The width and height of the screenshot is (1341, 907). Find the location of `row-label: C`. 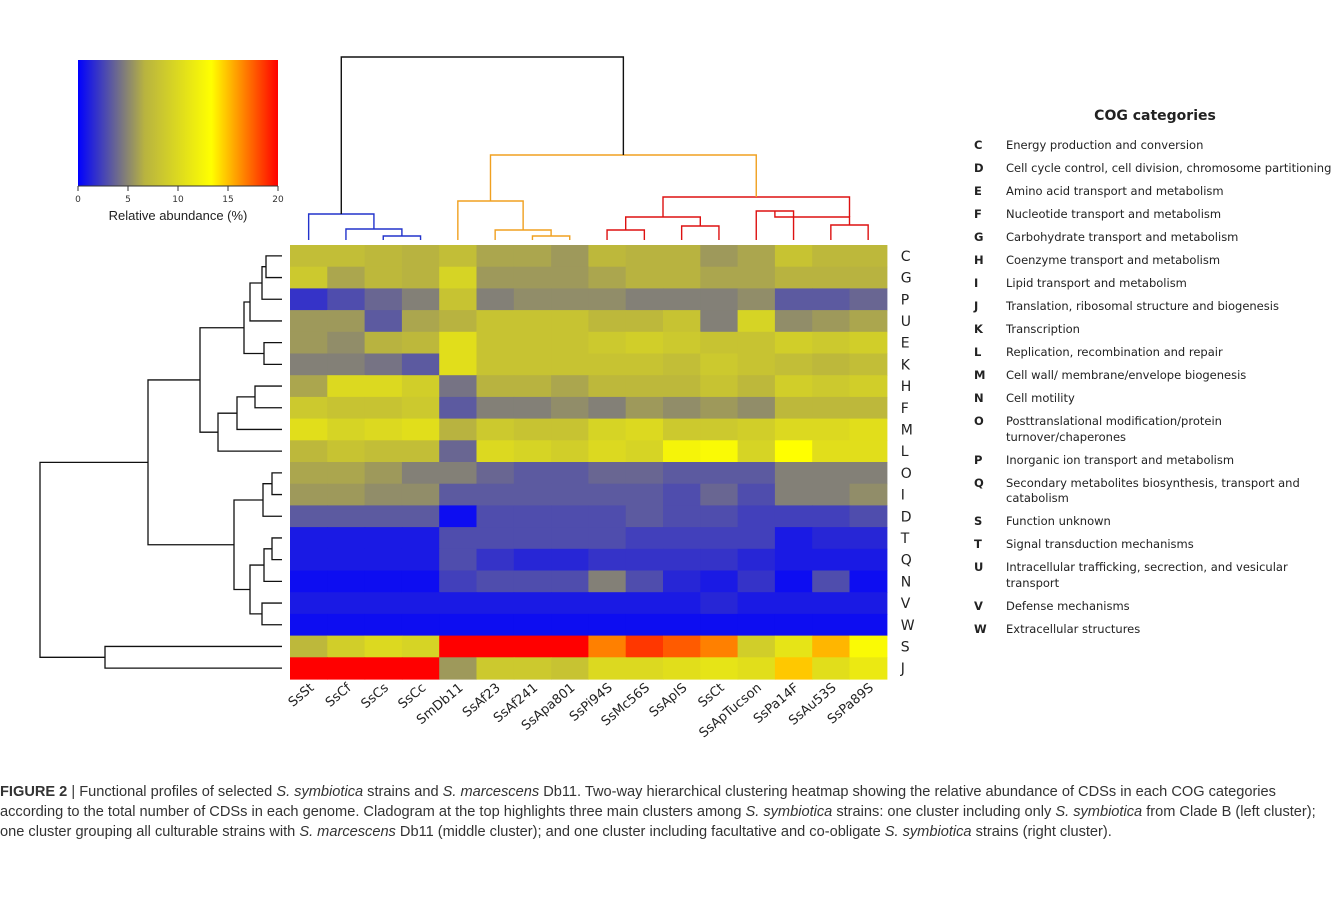

row-label: C is located at coordinates (906, 257).